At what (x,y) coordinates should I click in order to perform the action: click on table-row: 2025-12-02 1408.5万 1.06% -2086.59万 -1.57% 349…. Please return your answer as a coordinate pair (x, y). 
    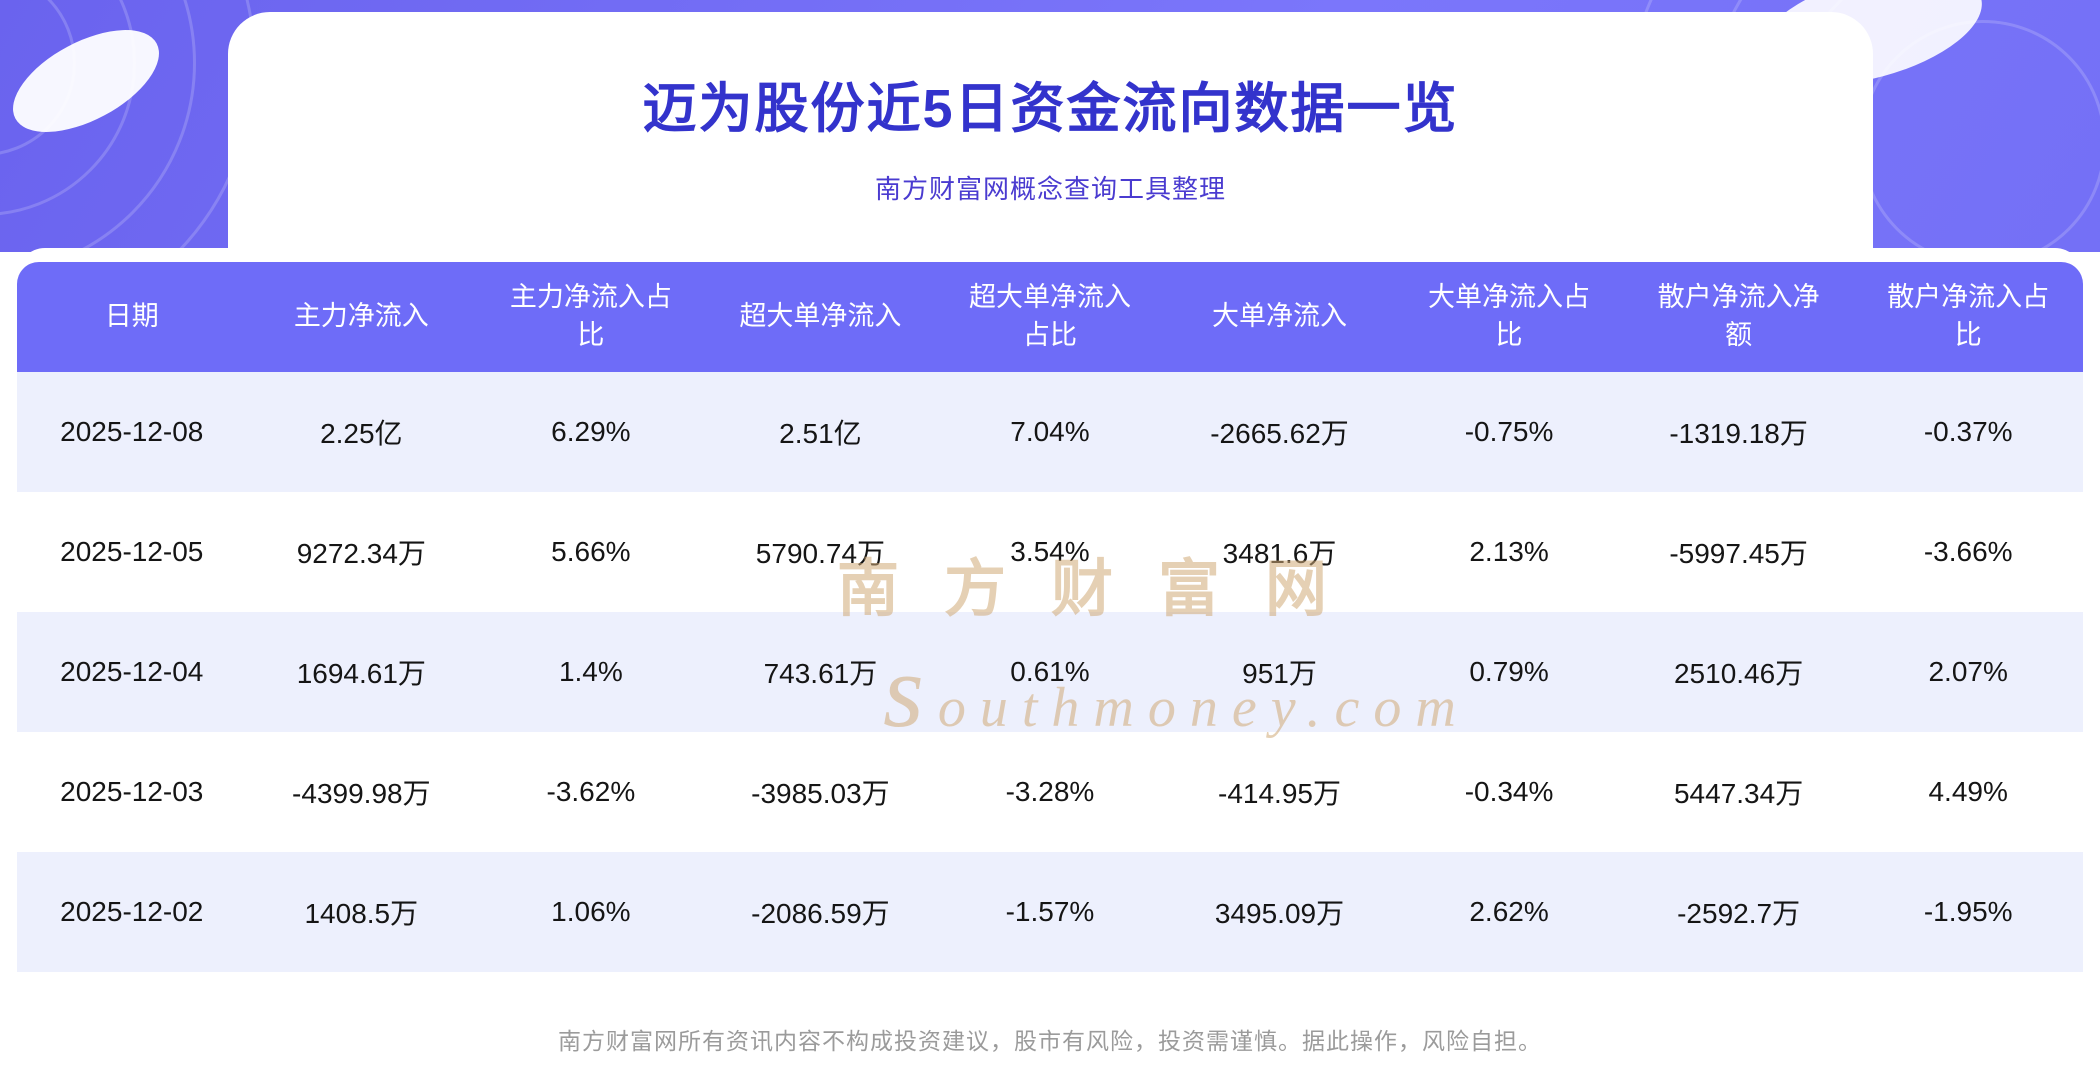
    Looking at the image, I should click on (1050, 912).